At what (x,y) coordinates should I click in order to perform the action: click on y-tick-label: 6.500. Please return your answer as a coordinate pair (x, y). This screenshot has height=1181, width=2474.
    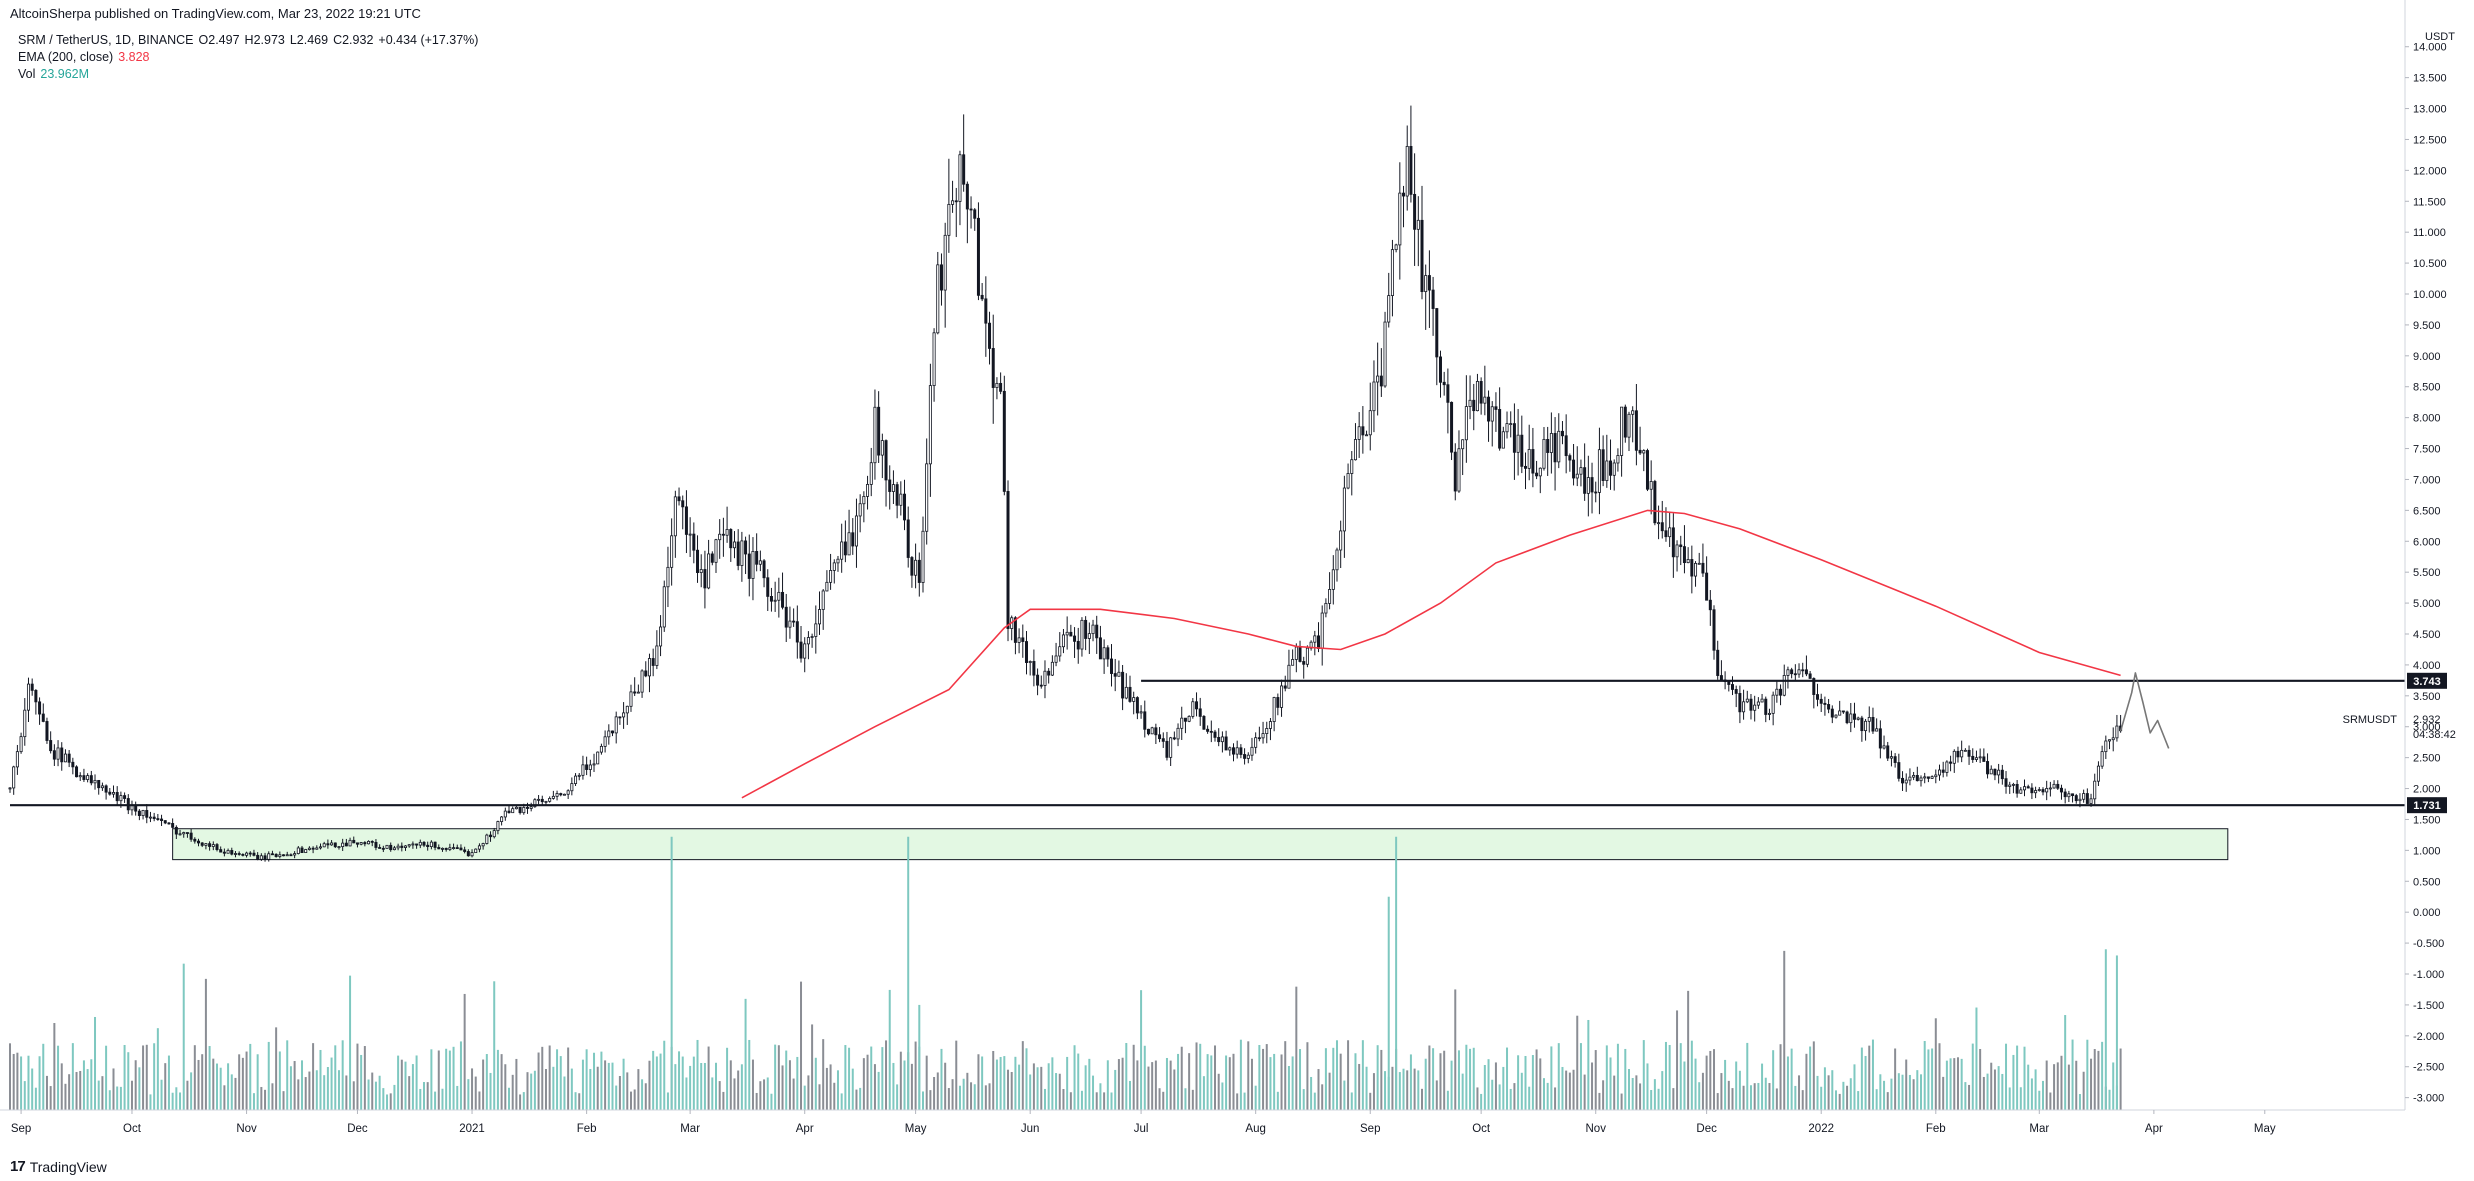
    Looking at the image, I should click on (2427, 511).